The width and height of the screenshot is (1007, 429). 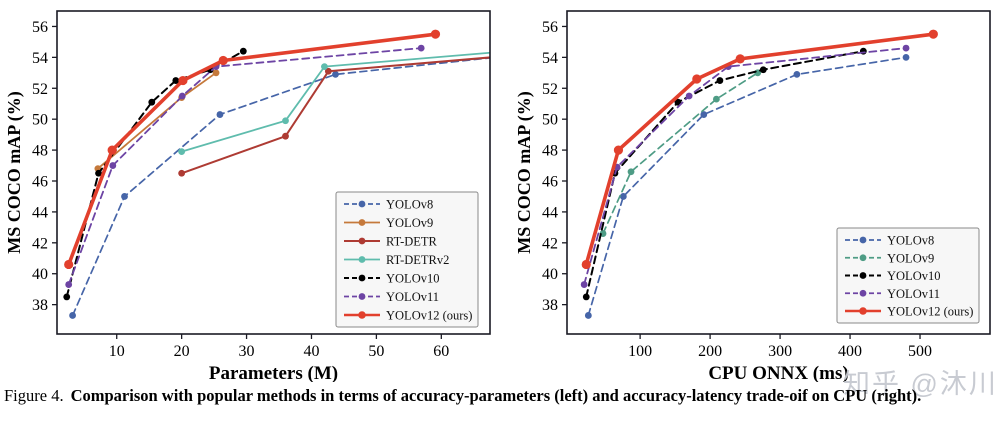 I want to click on svg-text: CPU ONNX (ms), so click(x=778, y=372).